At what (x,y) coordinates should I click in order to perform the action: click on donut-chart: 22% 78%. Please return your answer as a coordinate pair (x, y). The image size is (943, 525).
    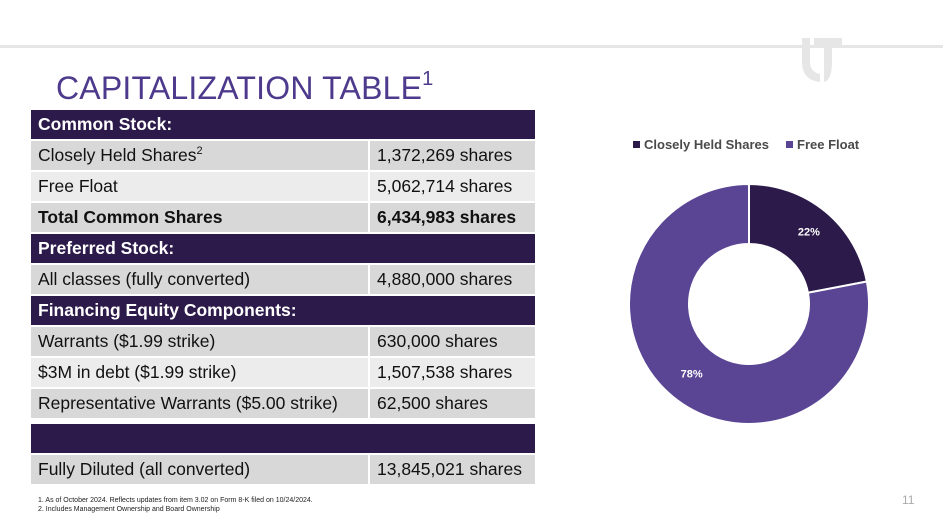
    Looking at the image, I should click on (749, 303).